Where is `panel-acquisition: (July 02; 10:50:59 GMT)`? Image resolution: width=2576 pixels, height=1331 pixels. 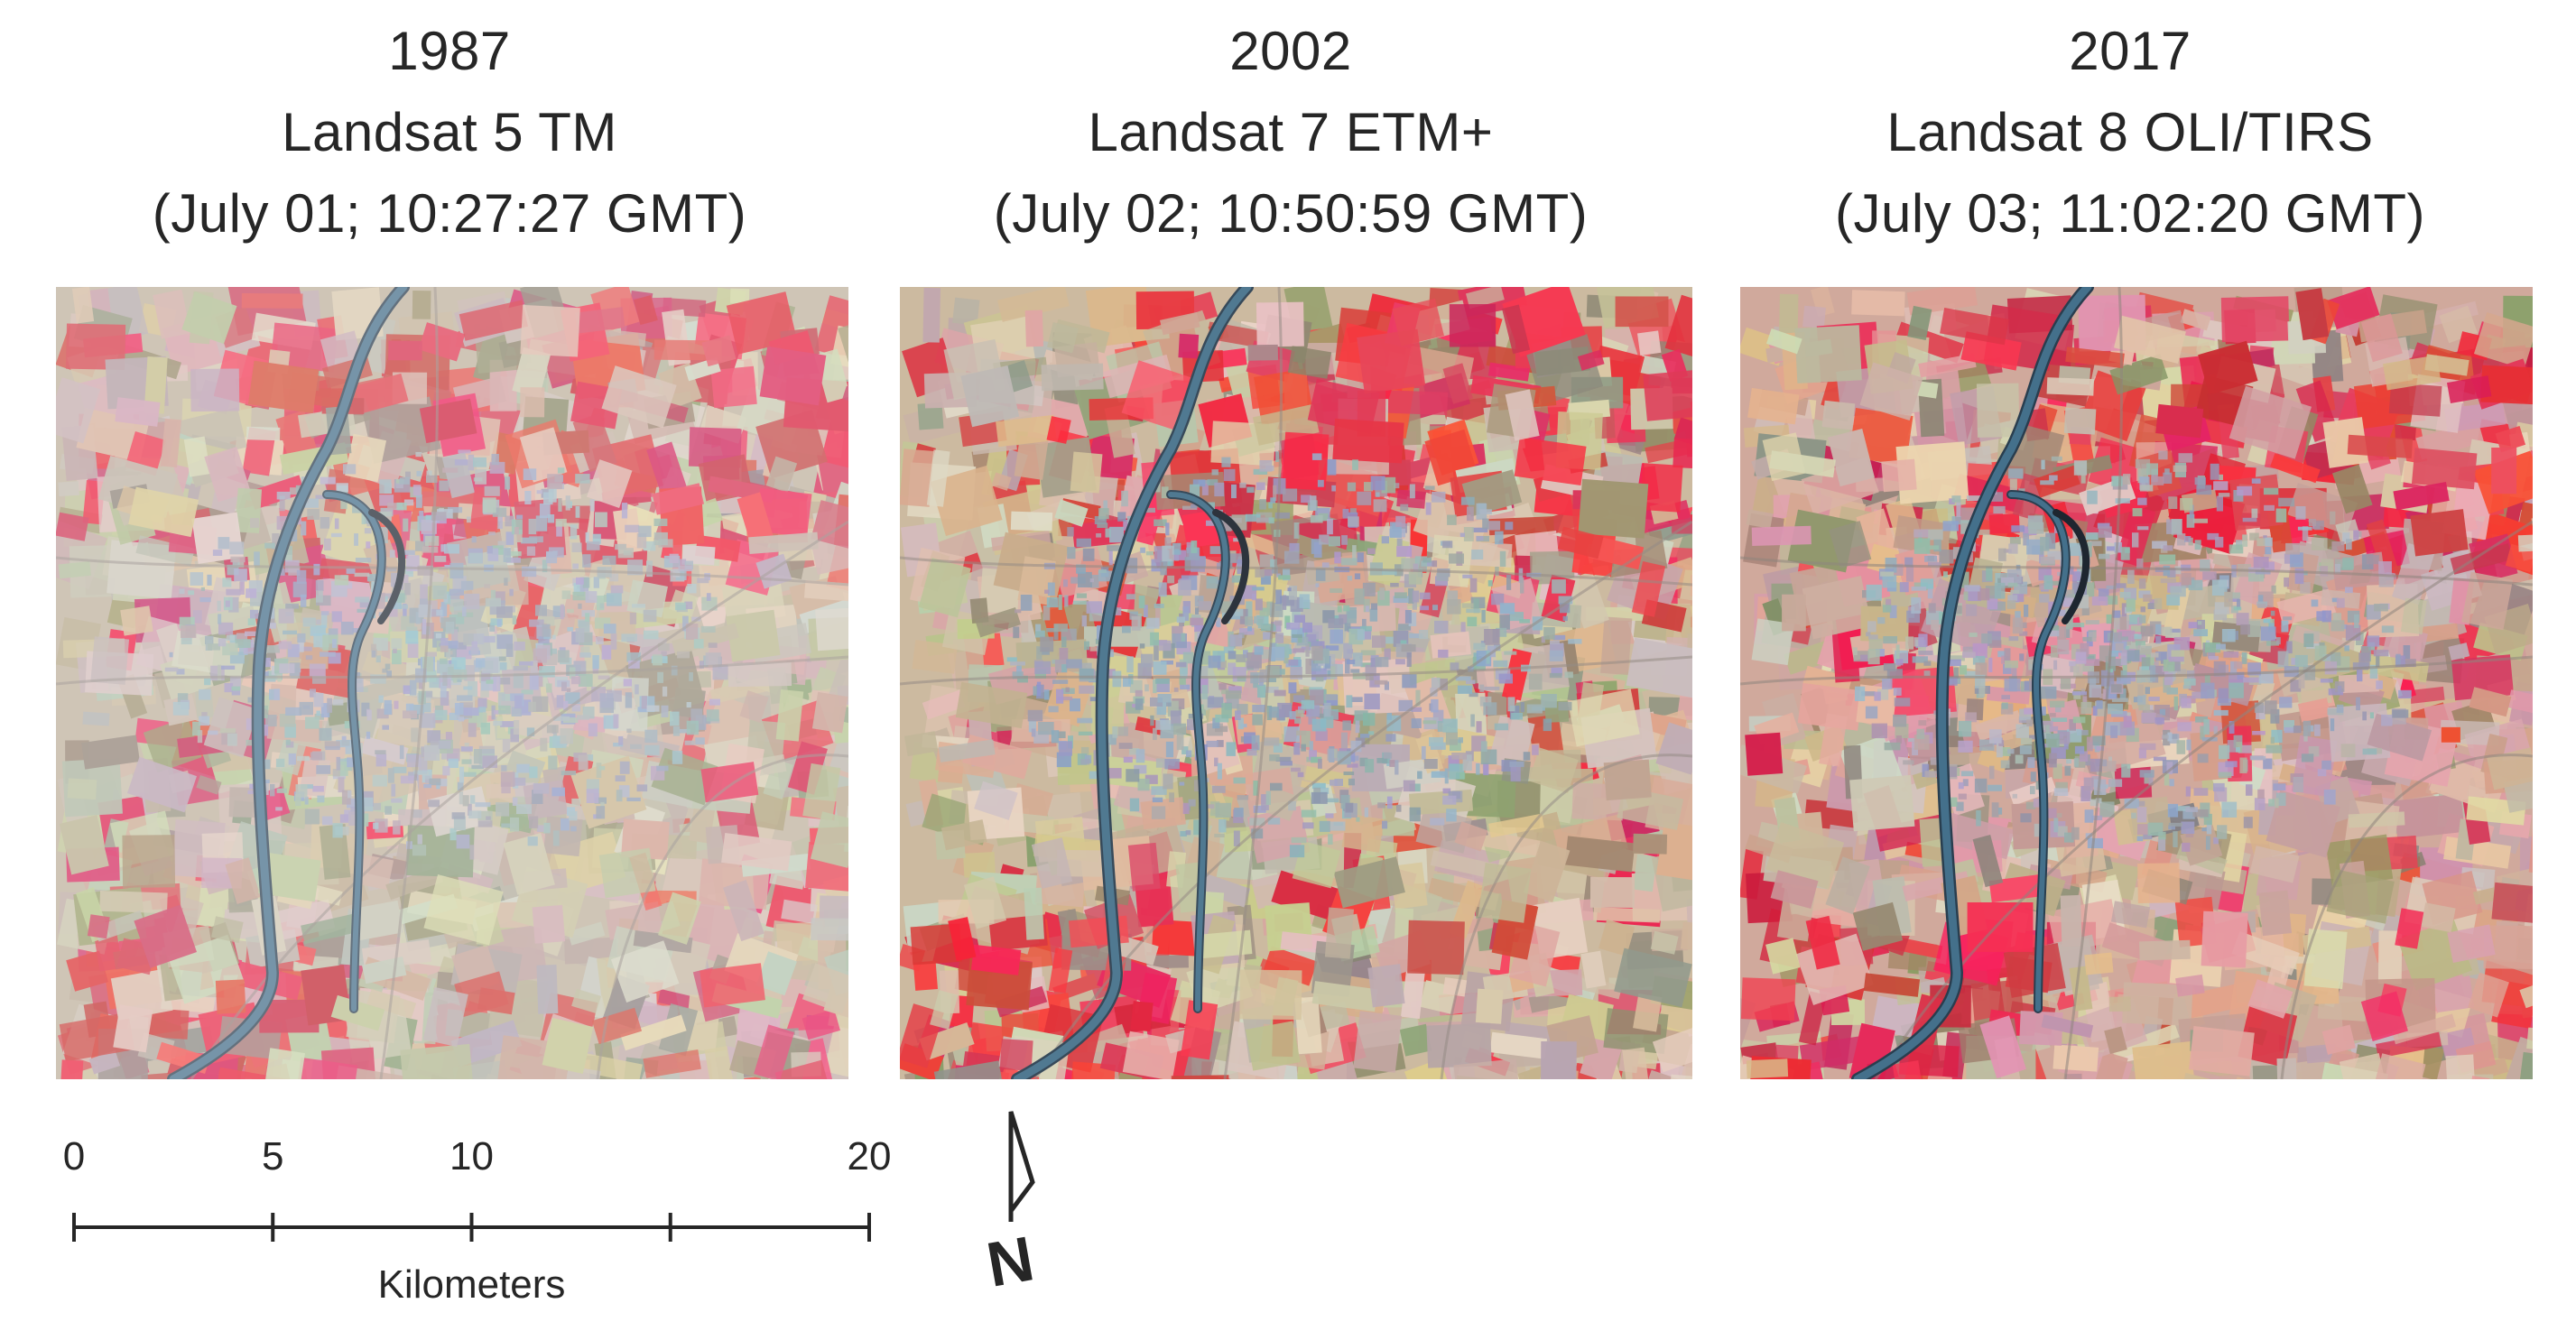
panel-acquisition: (July 02; 10:50:59 GMT) is located at coordinates (1291, 213).